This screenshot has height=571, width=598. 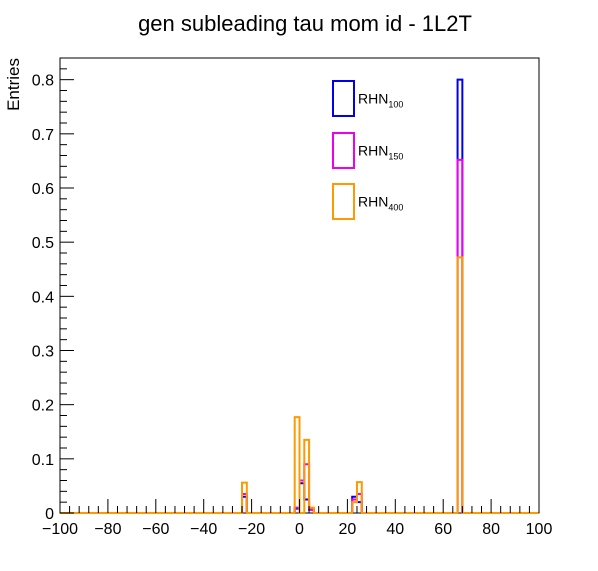 I want to click on legend-label-150: RHN150, so click(x=380, y=152).